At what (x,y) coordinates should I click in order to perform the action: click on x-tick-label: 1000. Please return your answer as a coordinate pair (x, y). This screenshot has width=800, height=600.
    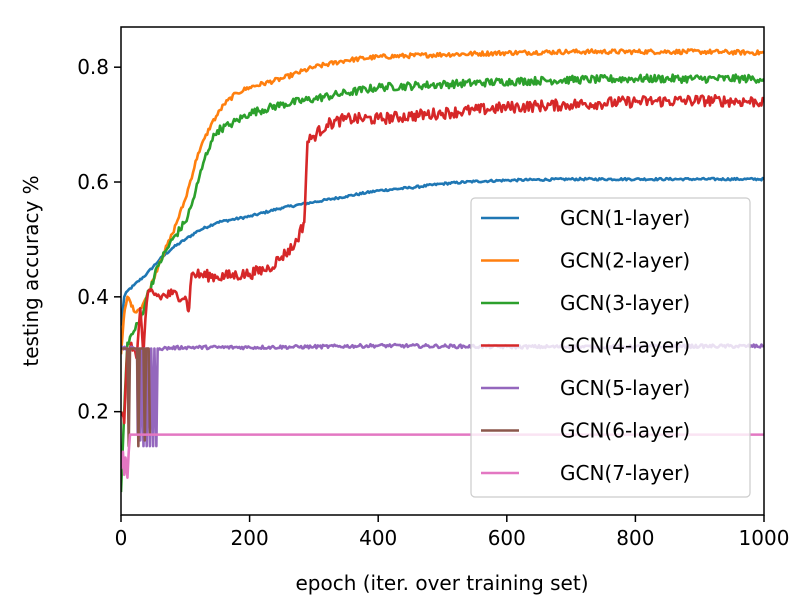
    Looking at the image, I should click on (764, 538).